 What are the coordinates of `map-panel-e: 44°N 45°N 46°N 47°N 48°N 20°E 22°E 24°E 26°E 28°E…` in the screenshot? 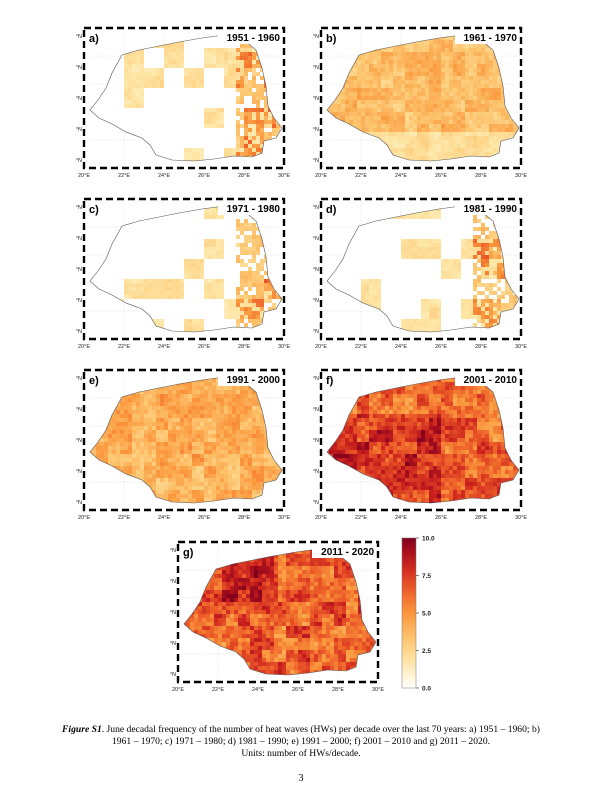 It's located at (184, 445).